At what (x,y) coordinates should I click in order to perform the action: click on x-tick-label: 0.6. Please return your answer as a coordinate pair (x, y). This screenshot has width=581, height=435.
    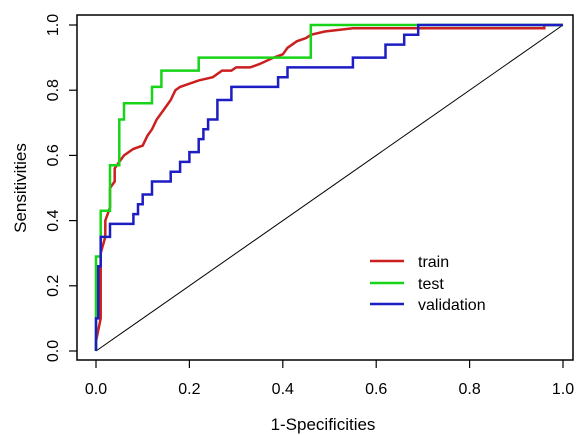
    Looking at the image, I should click on (376, 389).